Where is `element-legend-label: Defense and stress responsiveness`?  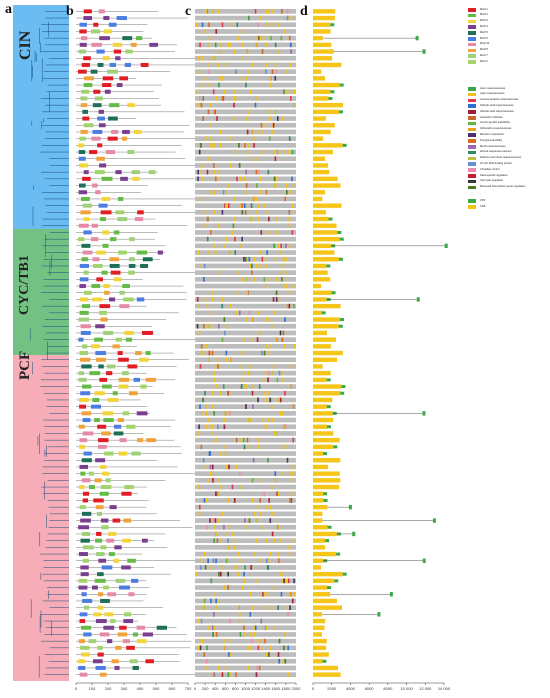 element-legend-label: Defense and stress responsiveness is located at coordinates (501, 158).